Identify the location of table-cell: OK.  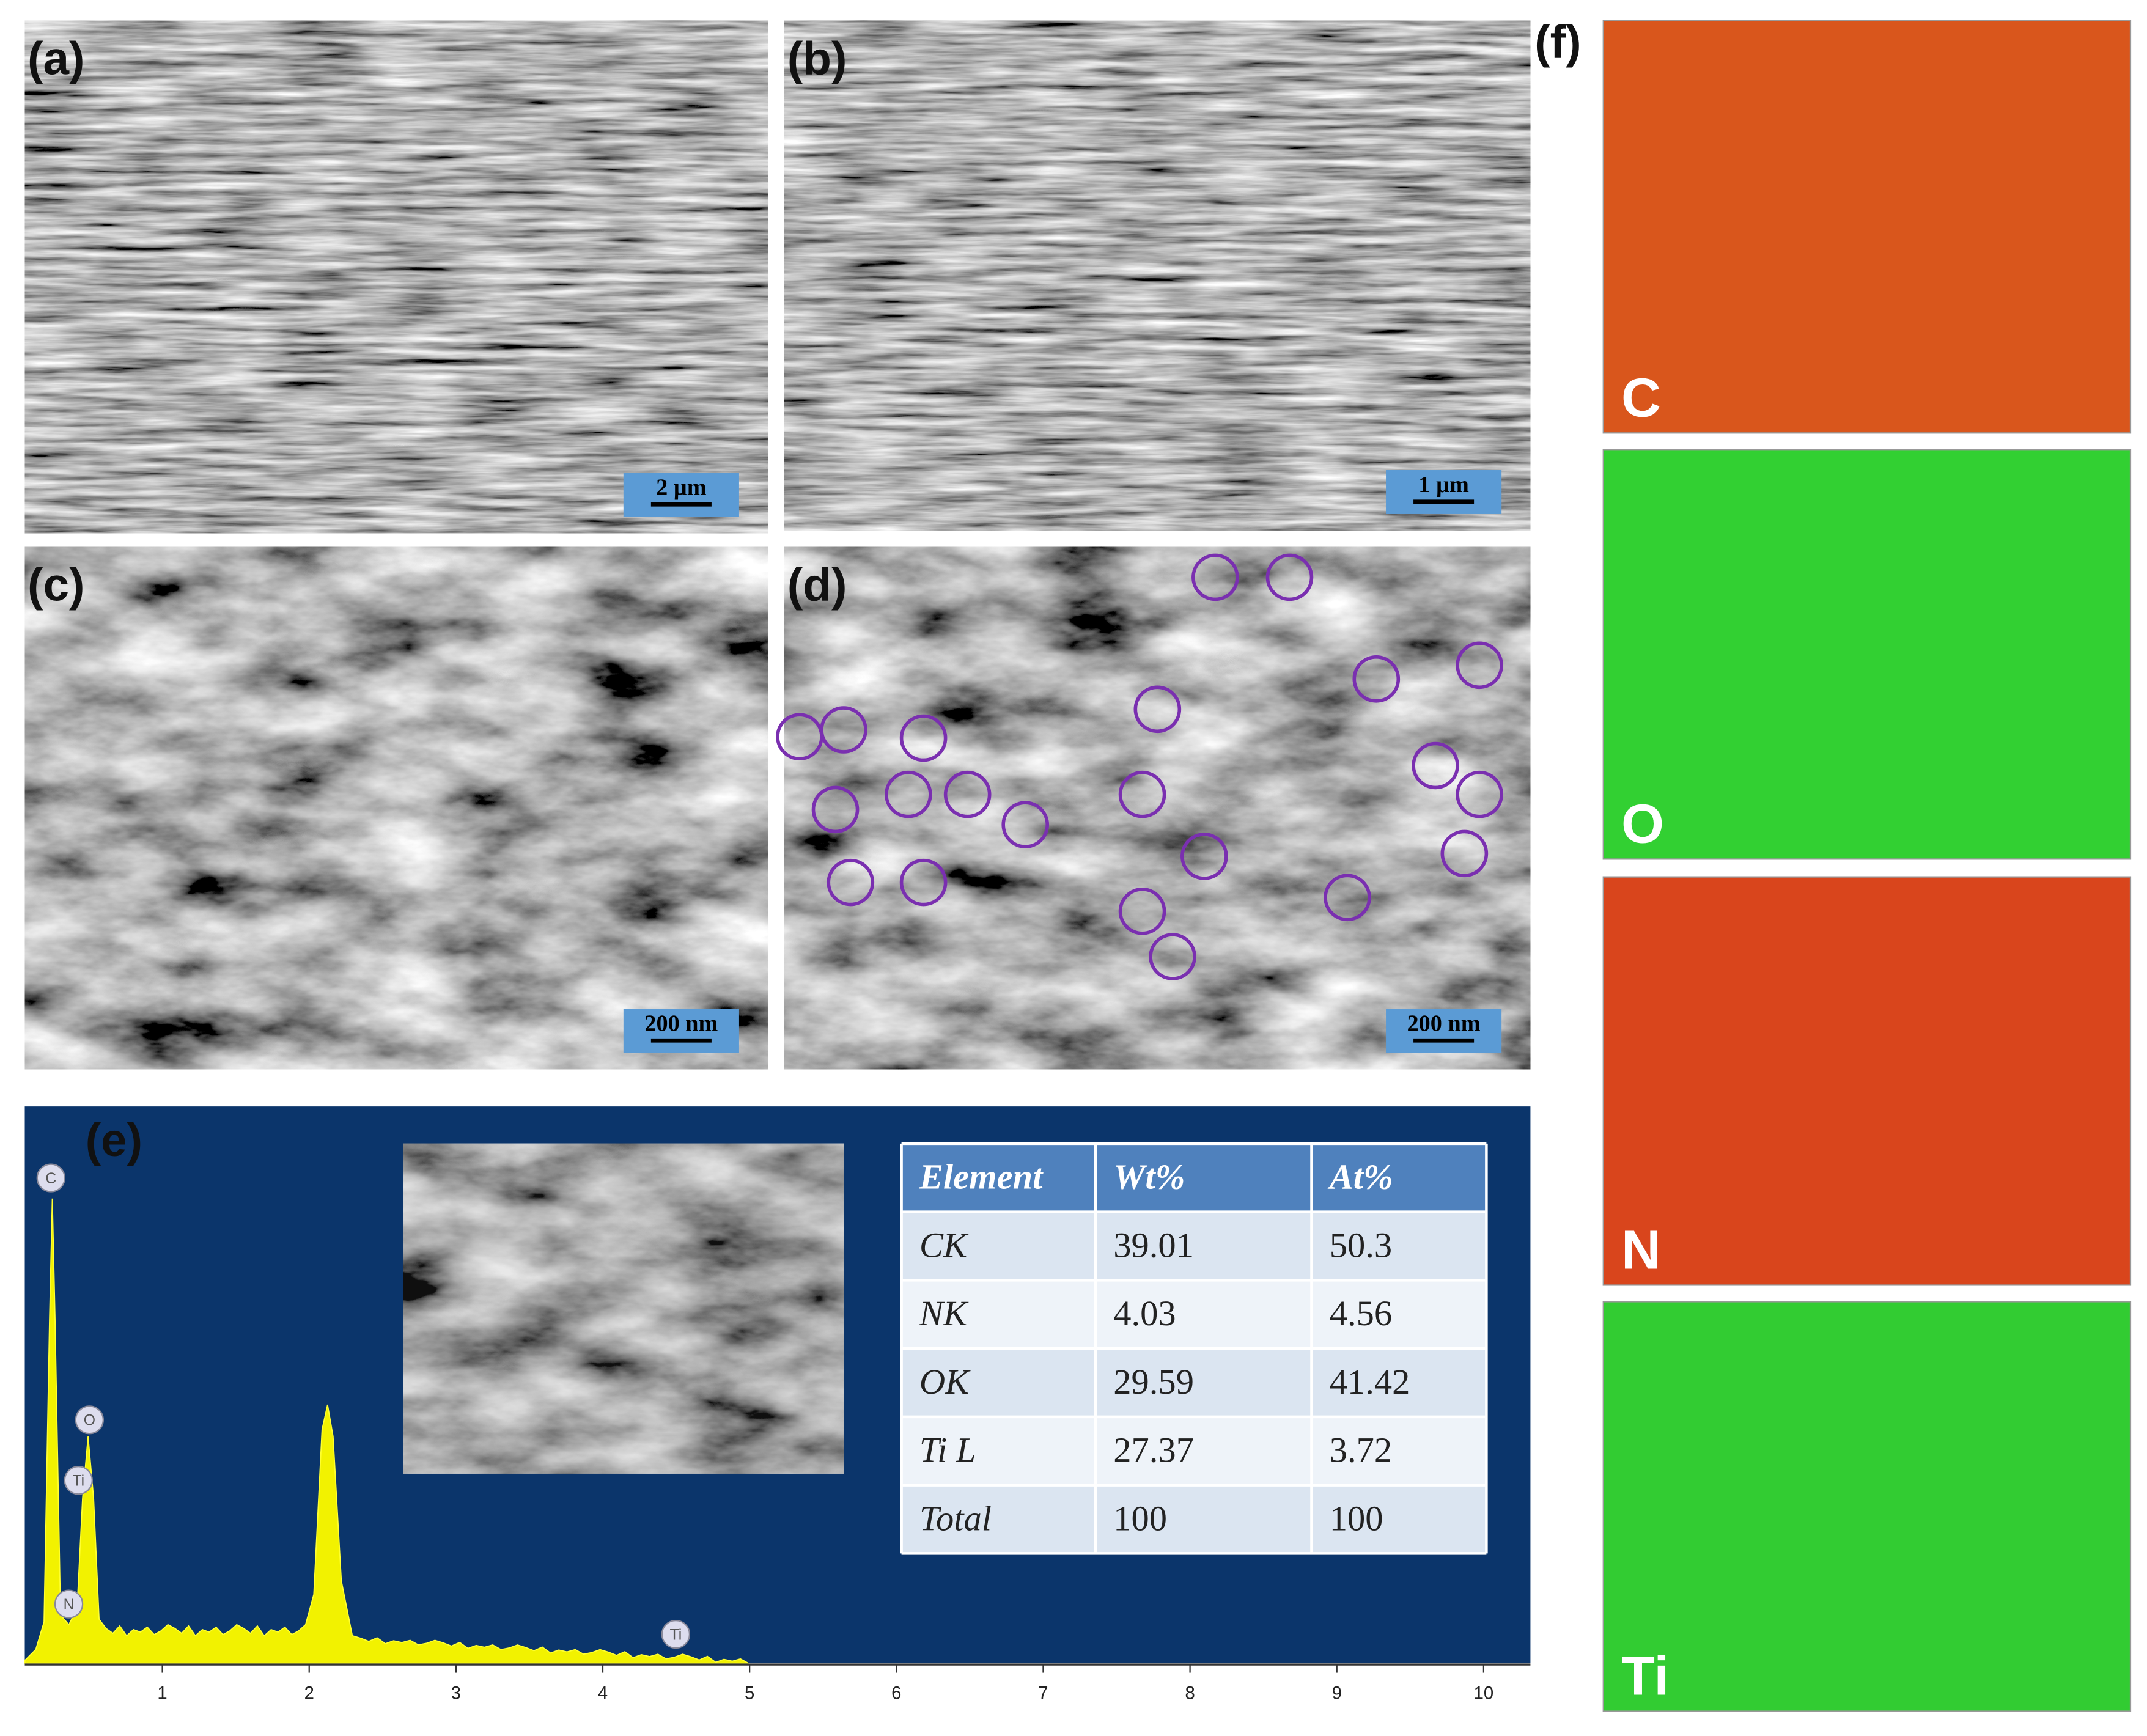
(945, 1382).